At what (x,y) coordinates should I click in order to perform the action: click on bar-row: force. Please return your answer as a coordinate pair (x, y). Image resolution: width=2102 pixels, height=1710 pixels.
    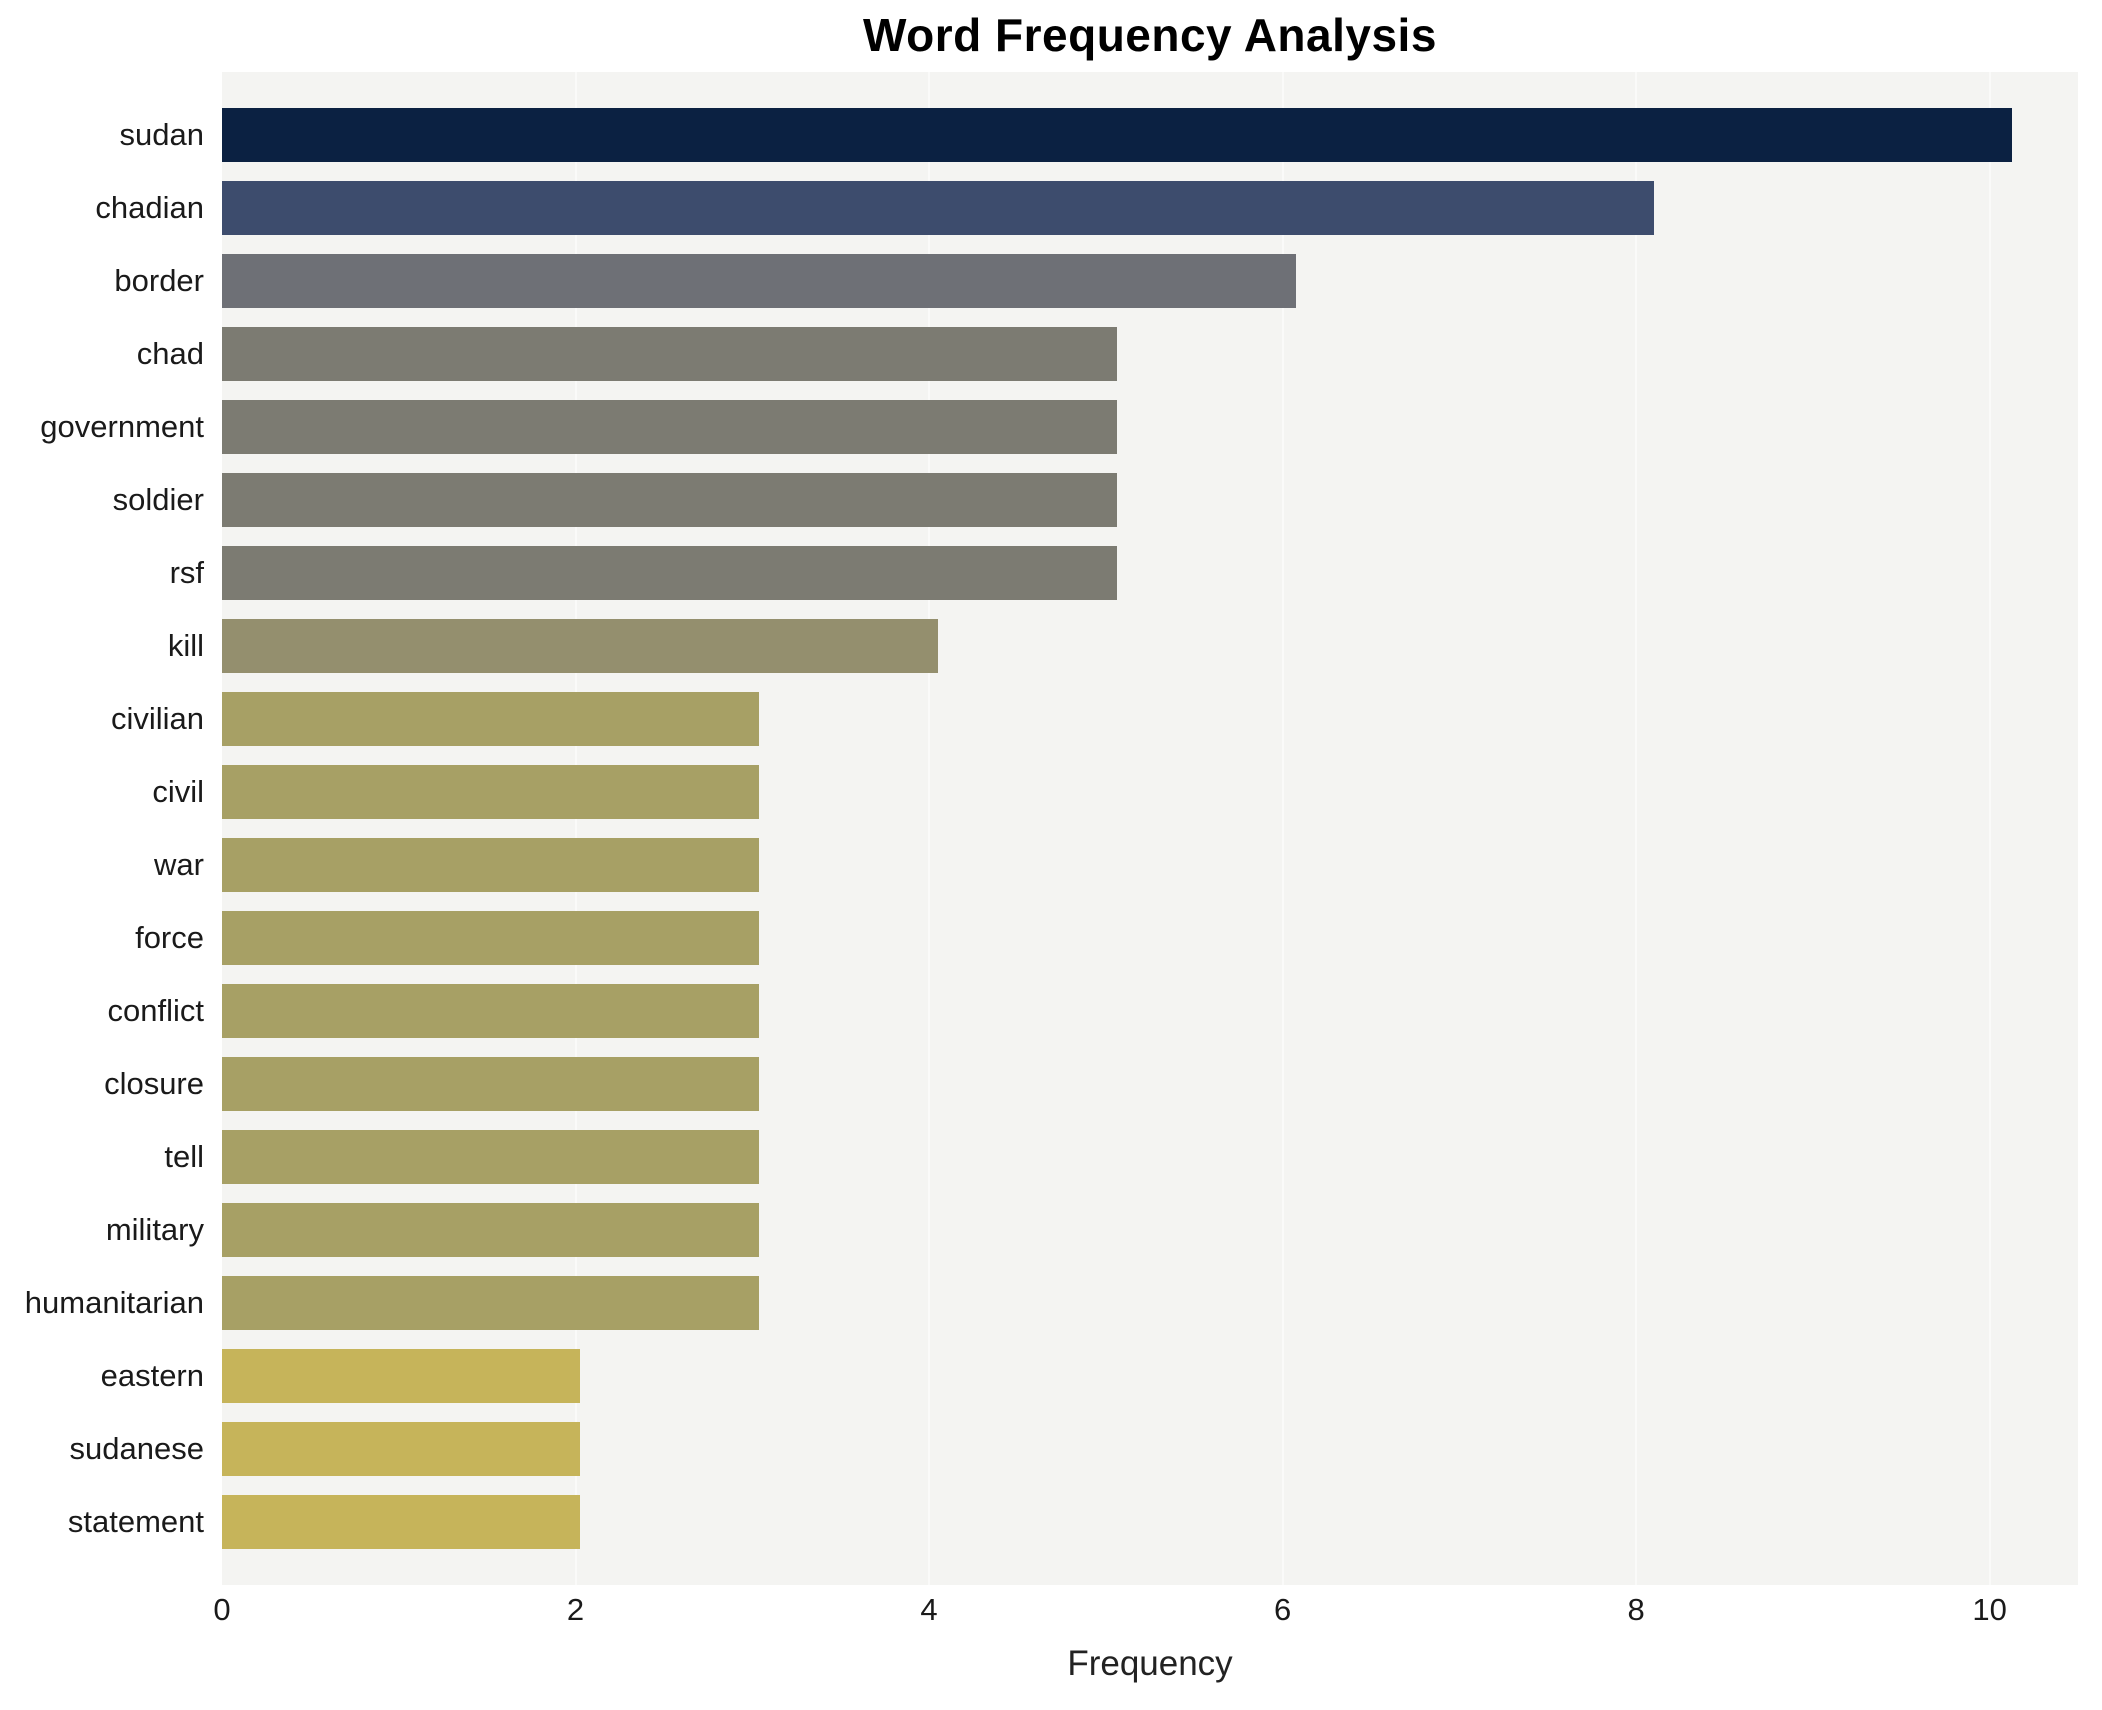
    Looking at the image, I should click on (1051, 938).